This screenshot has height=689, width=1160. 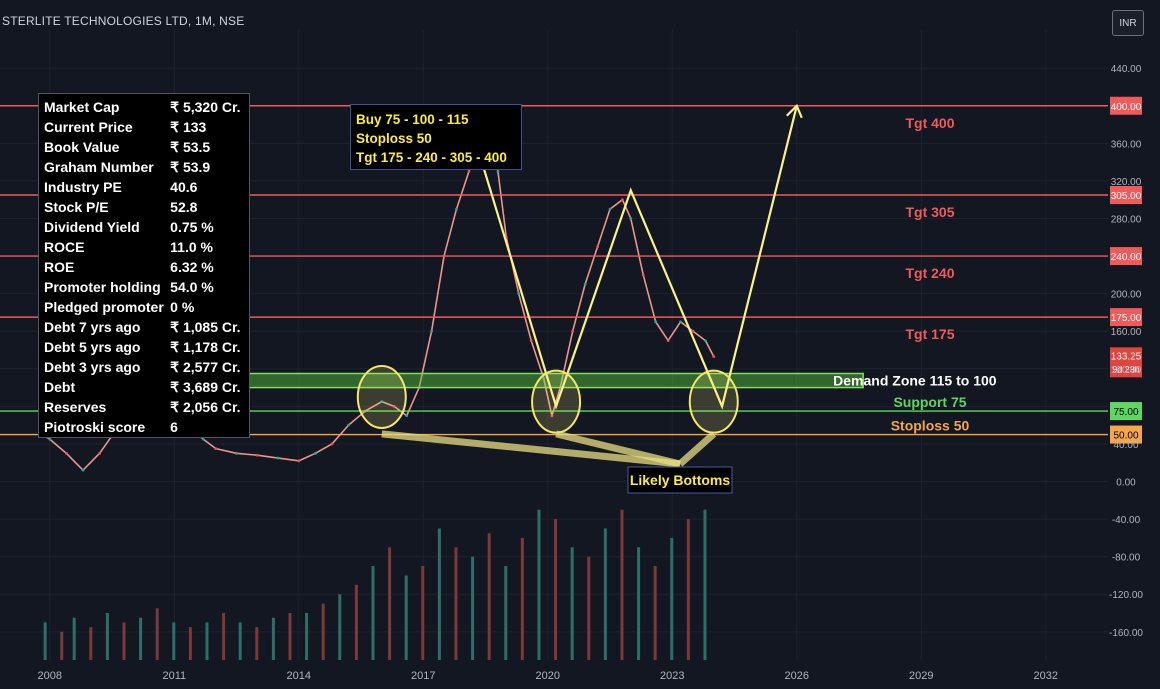 What do you see at coordinates (412, 119) in the screenshot?
I see `trade-plan-buy: Buy 75 - 100 - 115` at bounding box center [412, 119].